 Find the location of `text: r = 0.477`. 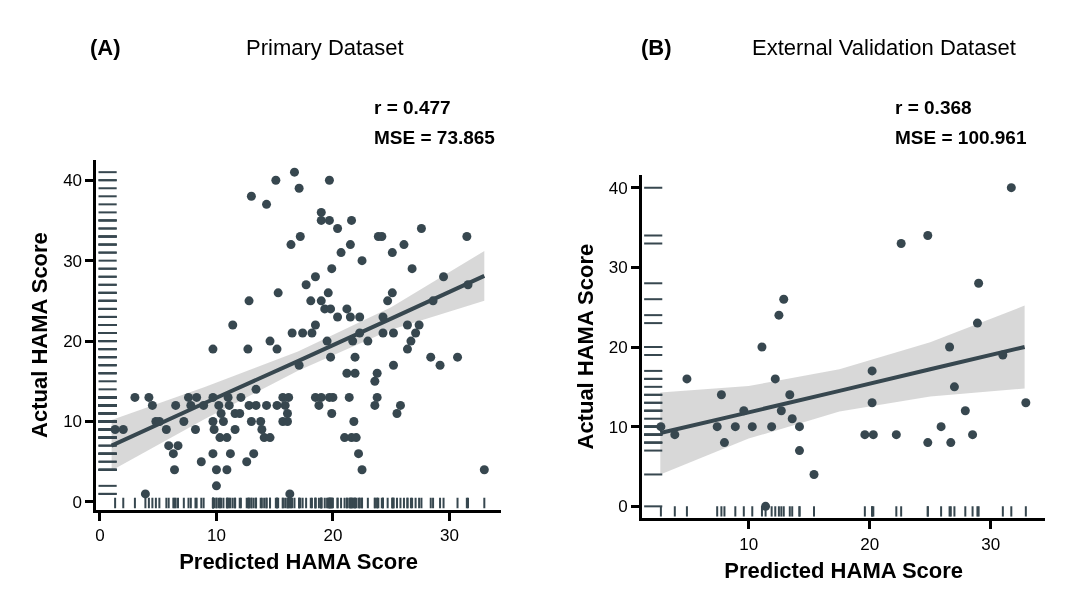

text: r = 0.477 is located at coordinates (412, 107).